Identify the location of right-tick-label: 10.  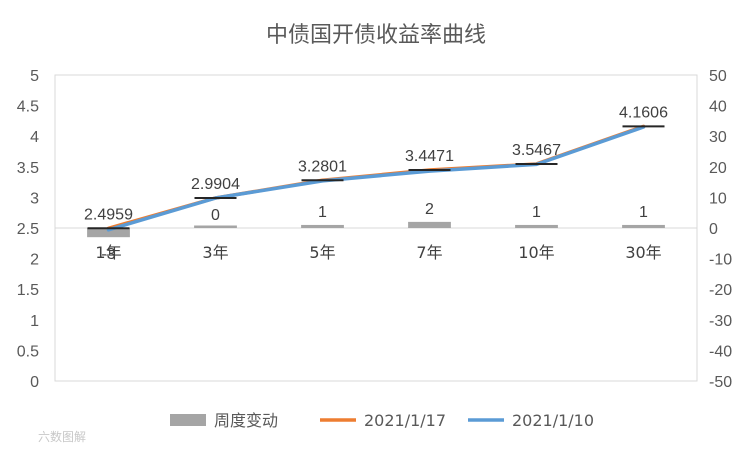
(718, 198).